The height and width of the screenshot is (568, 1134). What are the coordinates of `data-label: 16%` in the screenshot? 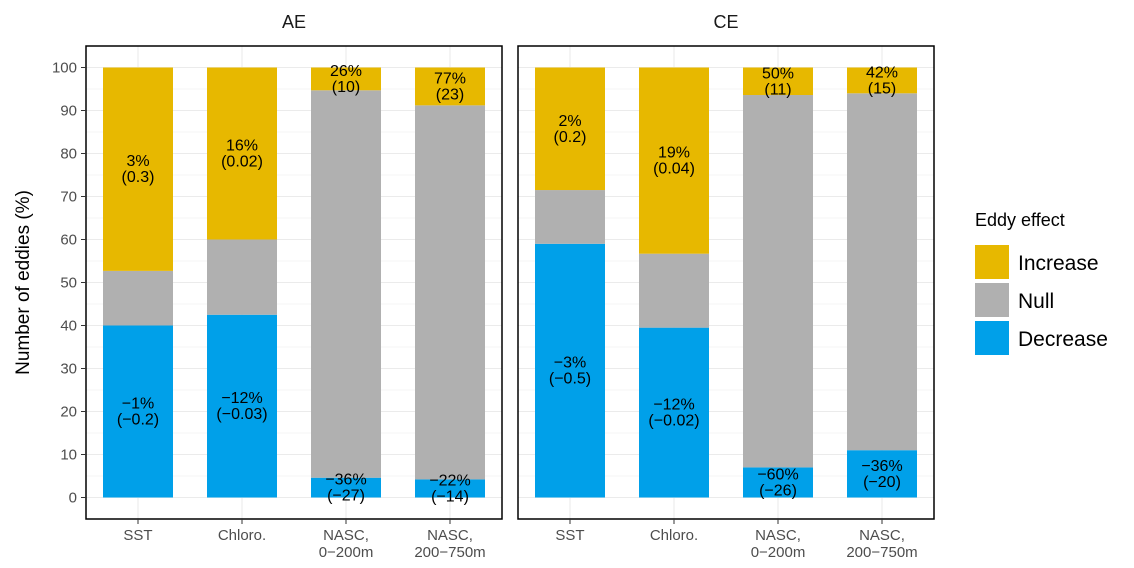 It's located at (242, 146).